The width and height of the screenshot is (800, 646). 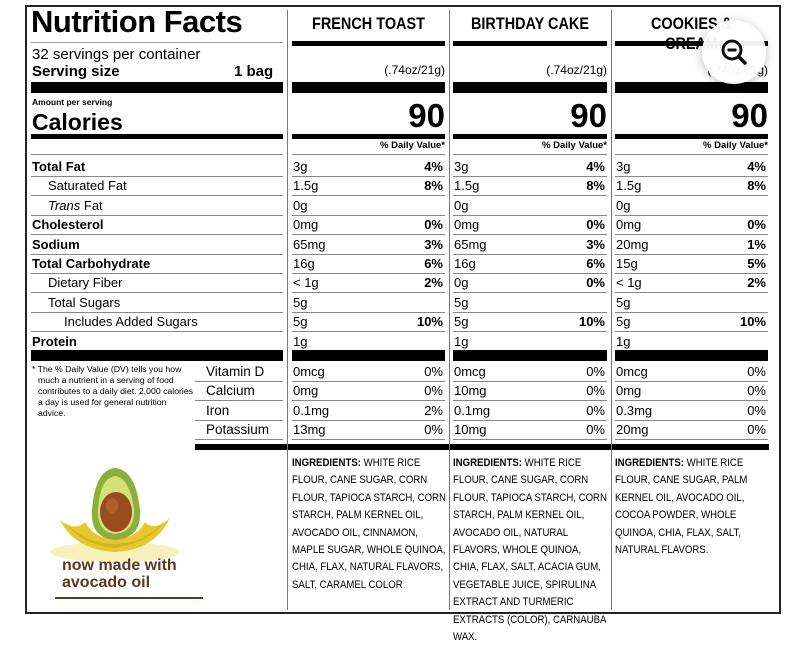 I want to click on nutrient-label: Total Fat, so click(x=59, y=166).